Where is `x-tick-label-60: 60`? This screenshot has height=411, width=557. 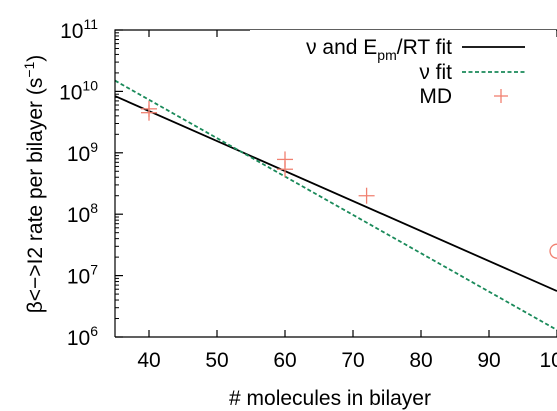
x-tick-label-60: 60 is located at coordinates (284, 360).